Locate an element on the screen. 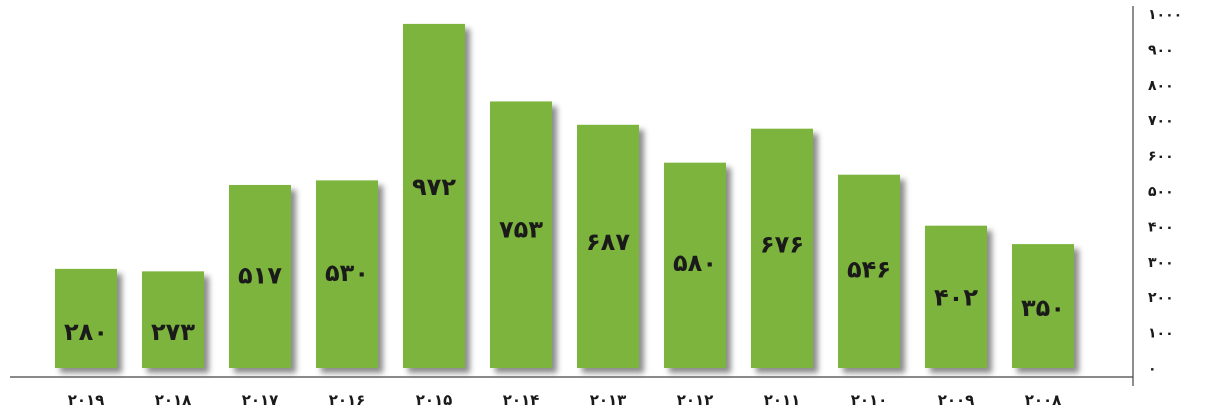  bar-value-label-8: ۶۷۶ is located at coordinates (782, 244).